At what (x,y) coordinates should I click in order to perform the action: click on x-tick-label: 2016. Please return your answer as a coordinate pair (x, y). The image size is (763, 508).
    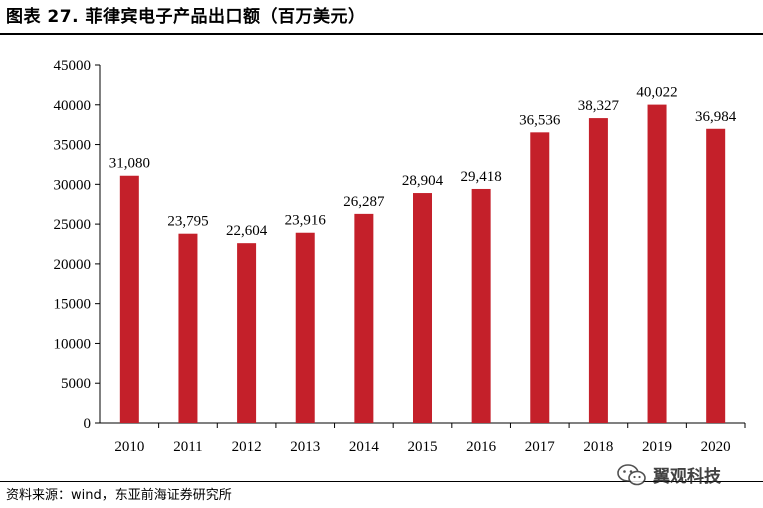
    Looking at the image, I should click on (481, 447).